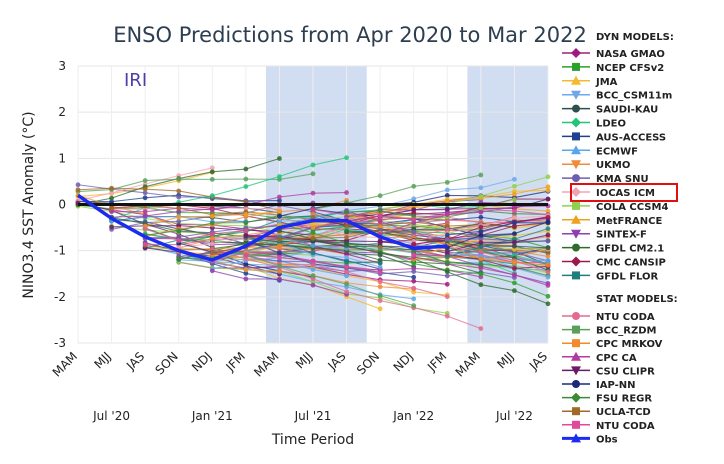 The height and width of the screenshot is (464, 724). Describe the element at coordinates (629, 221) in the screenshot. I see `legend-item-label: MetFRANCE` at that location.